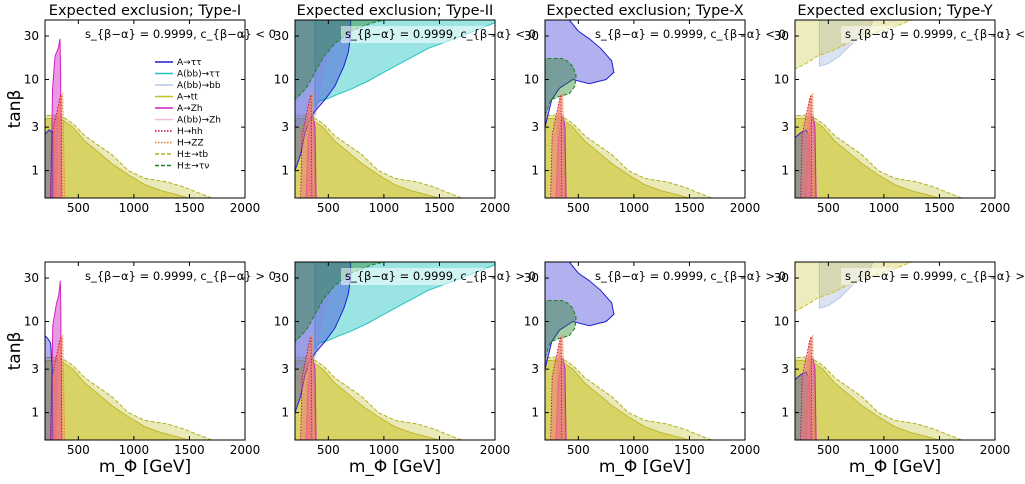 This screenshot has width=1025, height=484. What do you see at coordinates (190, 109) in the screenshot?
I see `legend-label: A→Zh` at bounding box center [190, 109].